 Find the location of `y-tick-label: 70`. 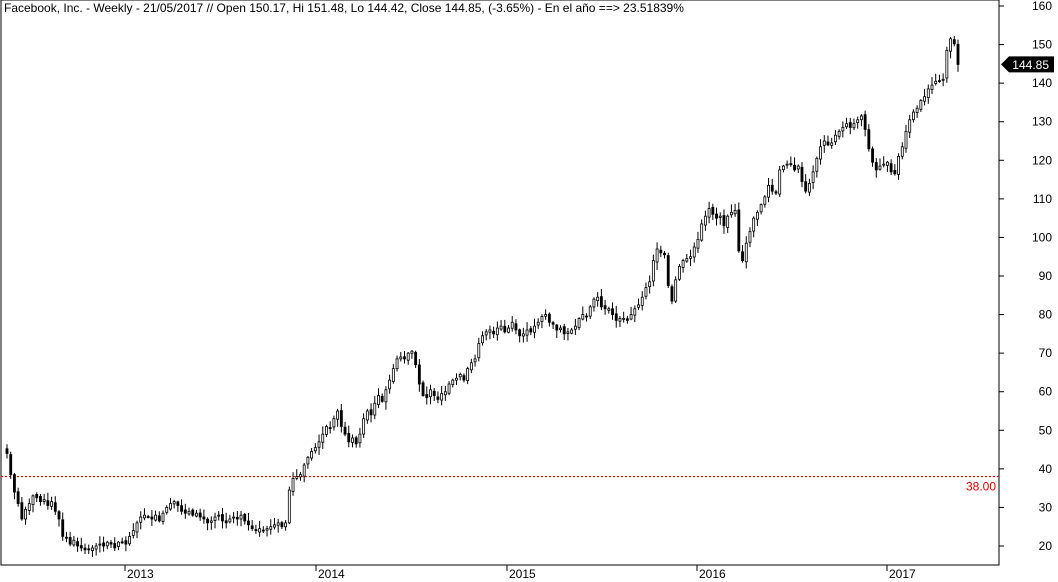

y-tick-label: 70 is located at coordinates (1046, 353).